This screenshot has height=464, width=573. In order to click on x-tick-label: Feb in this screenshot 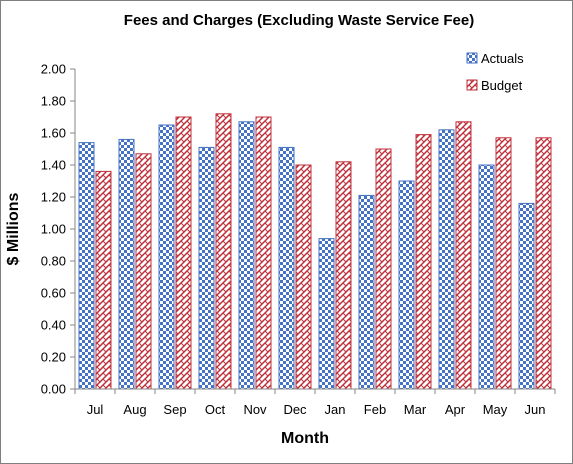, I will do `click(375, 409)`.